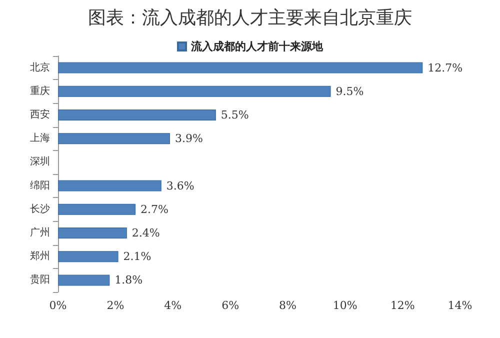 This screenshot has width=500, height=338. I want to click on y-tick-label: 深圳, so click(40, 162).